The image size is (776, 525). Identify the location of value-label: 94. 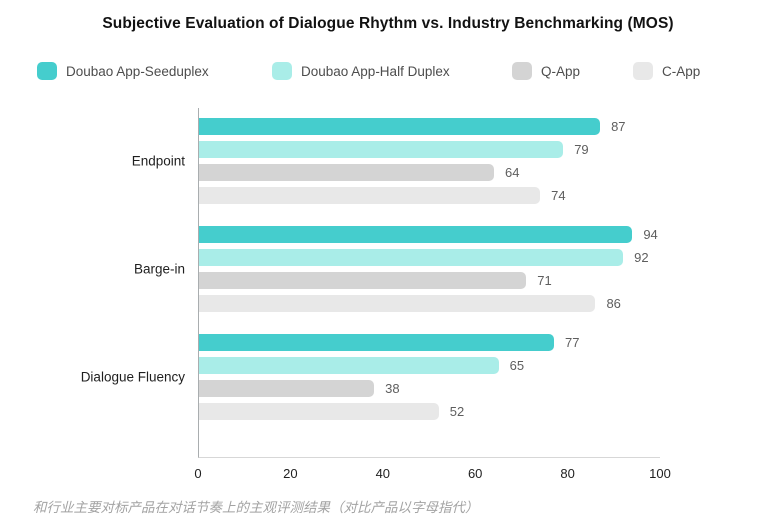
(650, 234).